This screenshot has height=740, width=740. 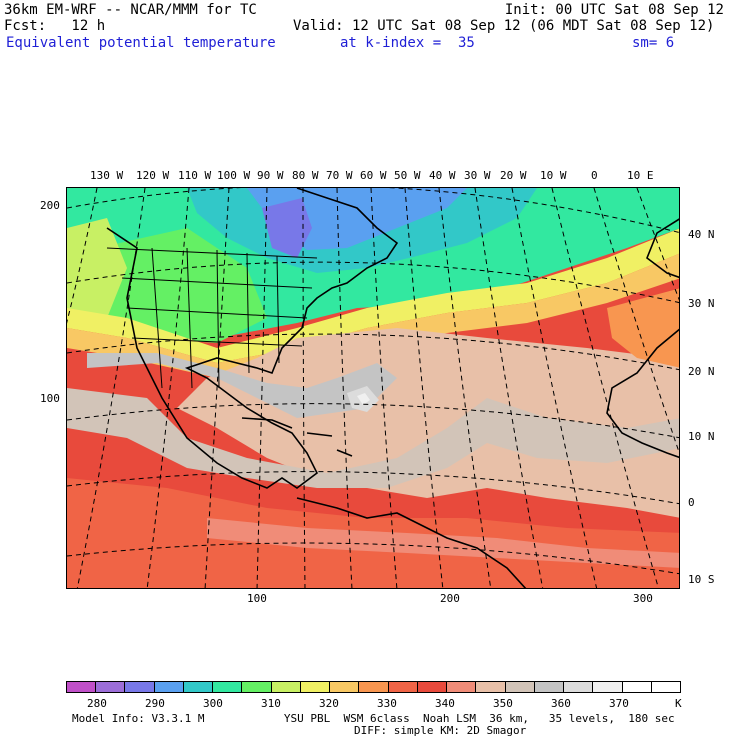 What do you see at coordinates (440, 730) in the screenshot?
I see `diffusion-info: DIFF: simple KM: 2D Smagor` at bounding box center [440, 730].